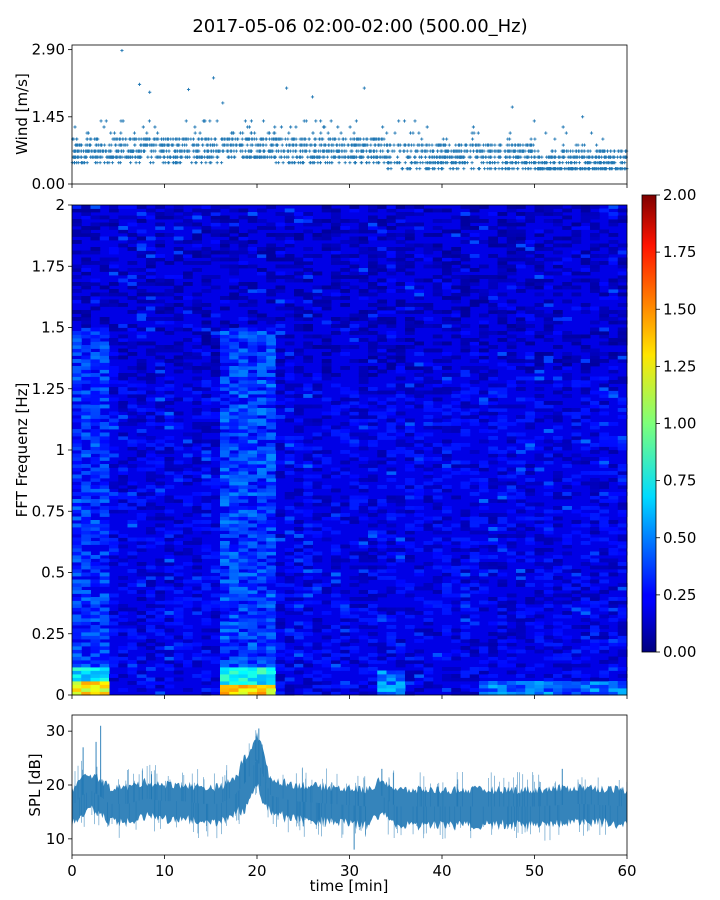  Describe the element at coordinates (52, 117) in the screenshot. I see `wind-y-ticks: 0.001.452.90` at that location.